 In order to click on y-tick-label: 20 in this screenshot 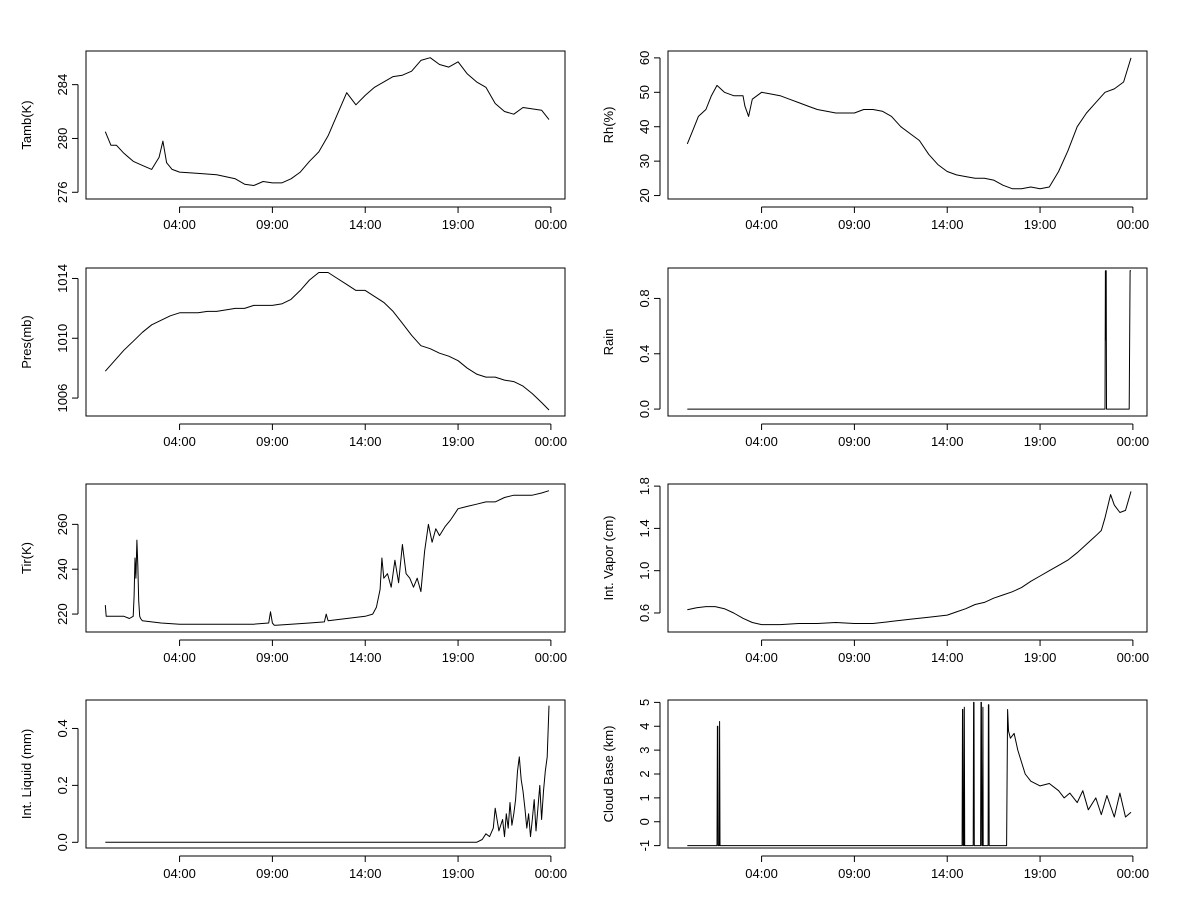, I will do `click(644, 195)`.